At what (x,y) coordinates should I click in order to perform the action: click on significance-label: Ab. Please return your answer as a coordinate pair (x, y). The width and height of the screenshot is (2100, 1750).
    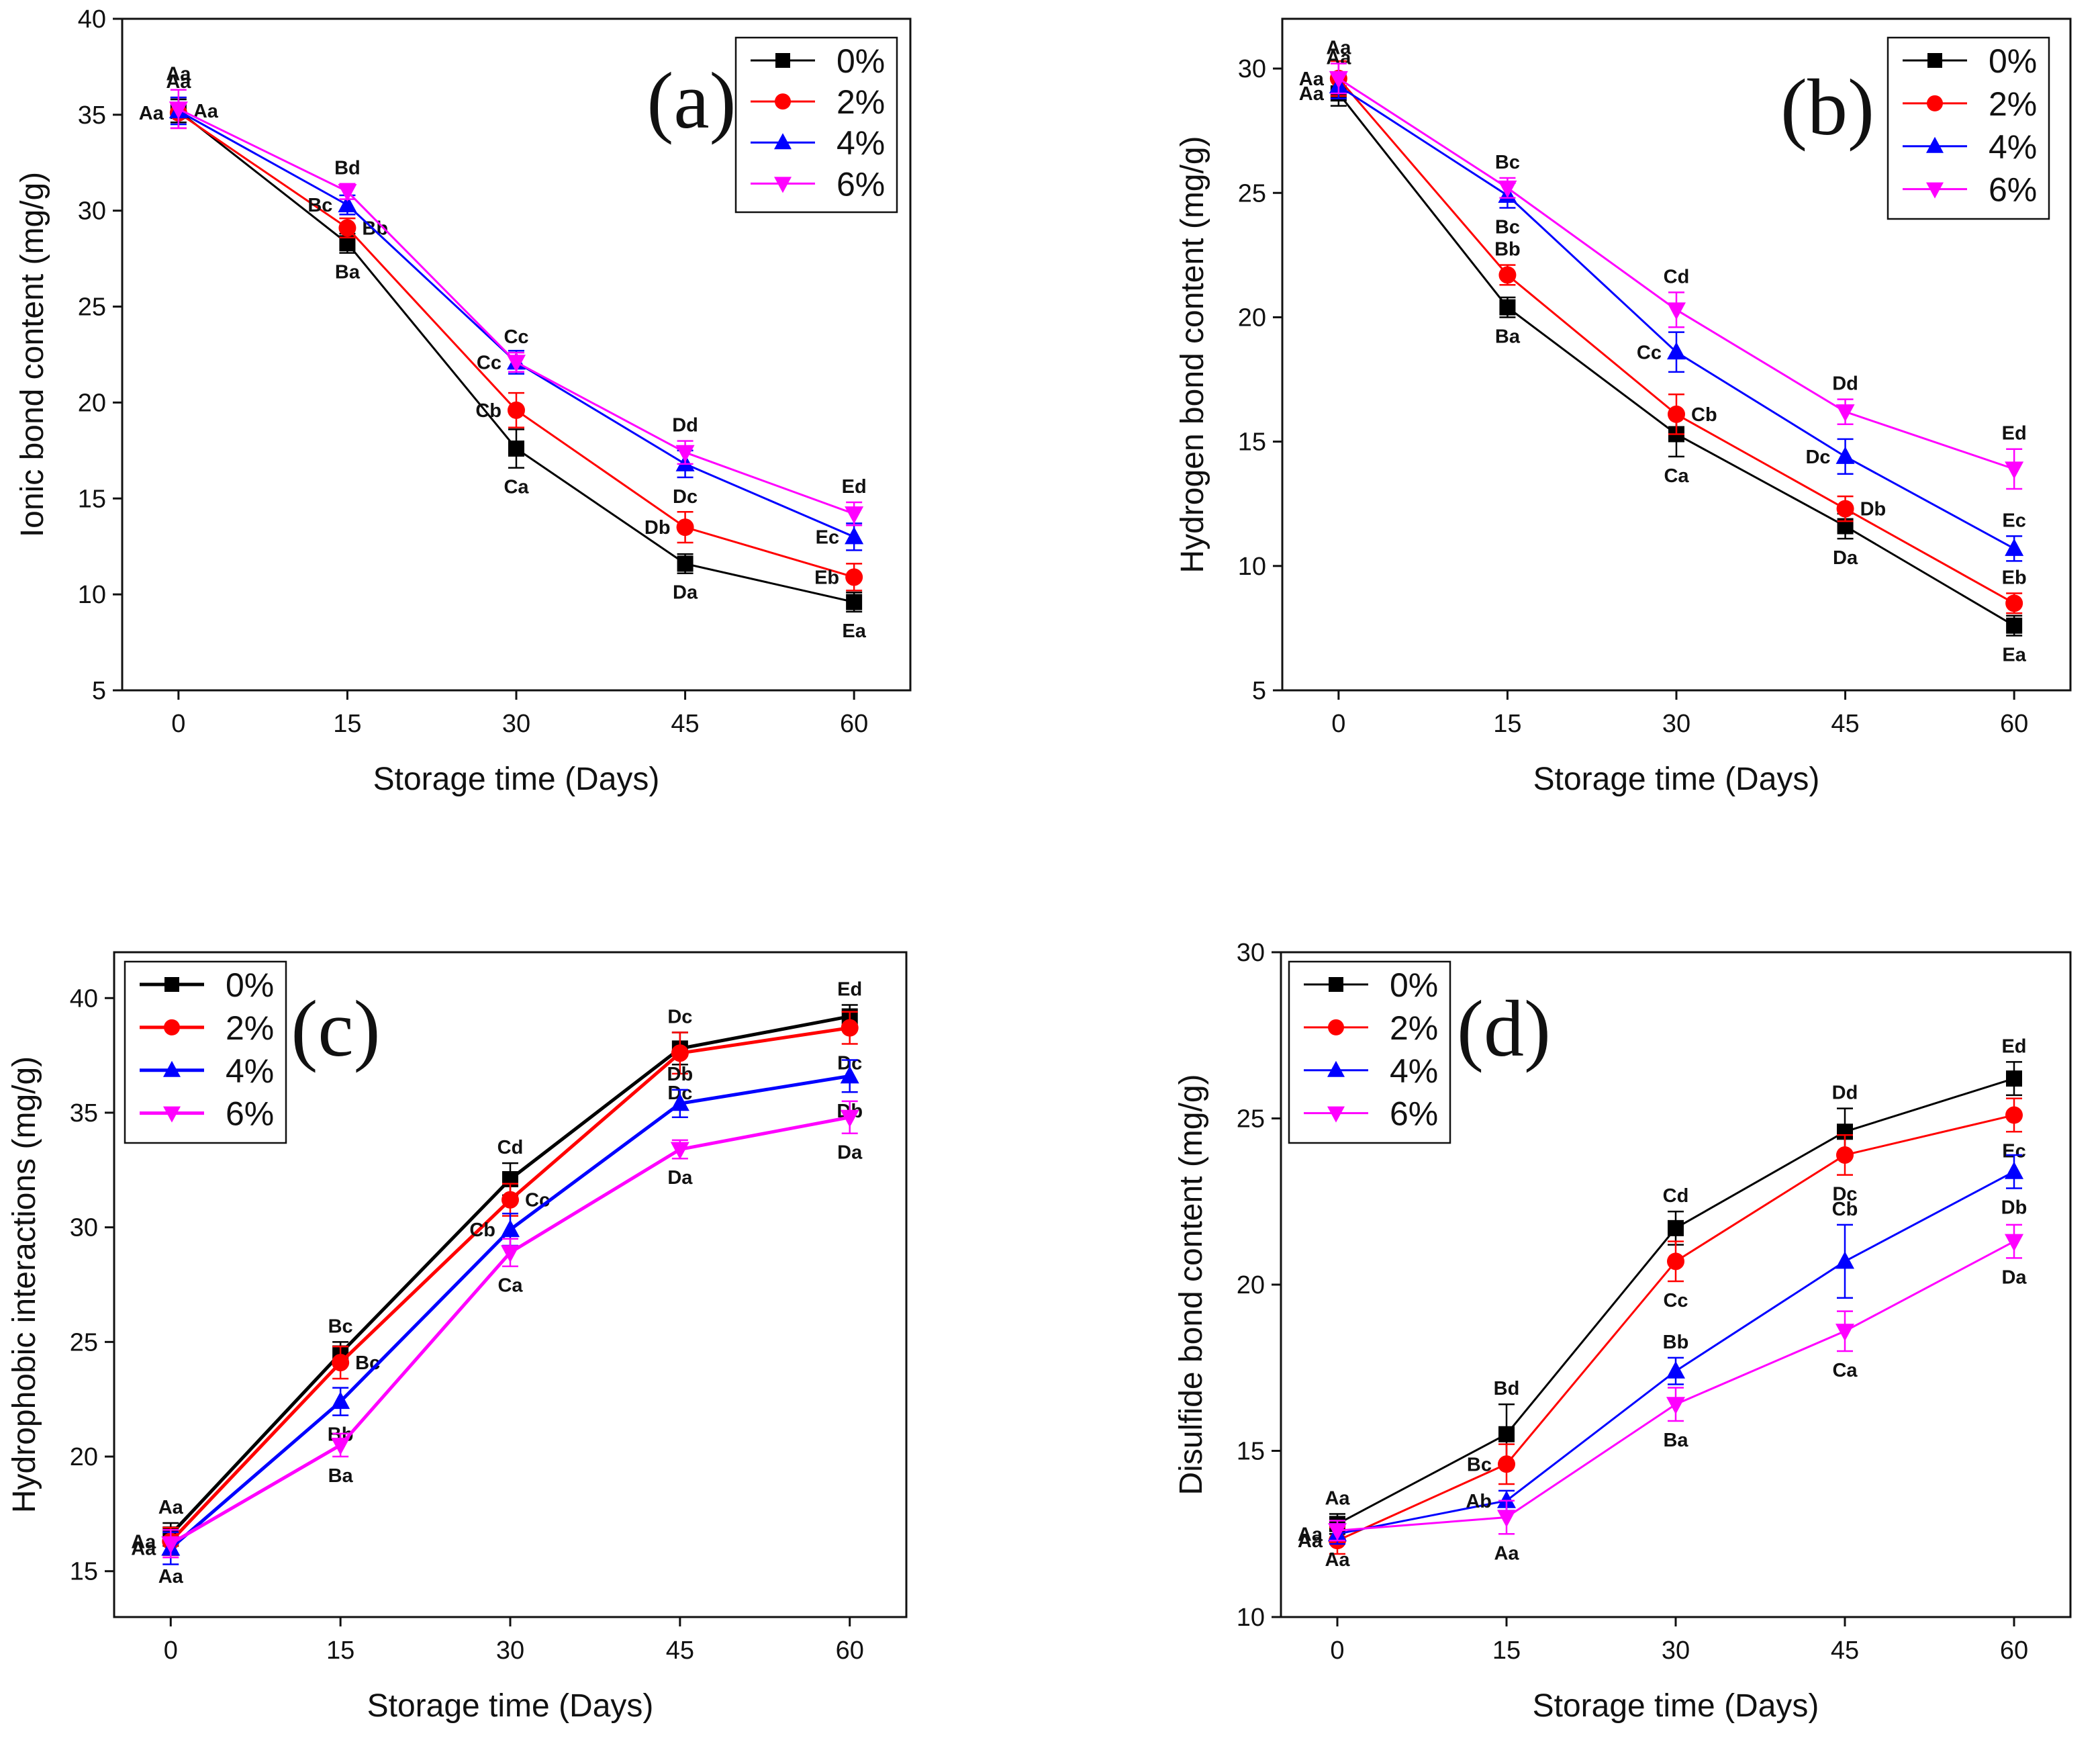
    Looking at the image, I should click on (1479, 1501).